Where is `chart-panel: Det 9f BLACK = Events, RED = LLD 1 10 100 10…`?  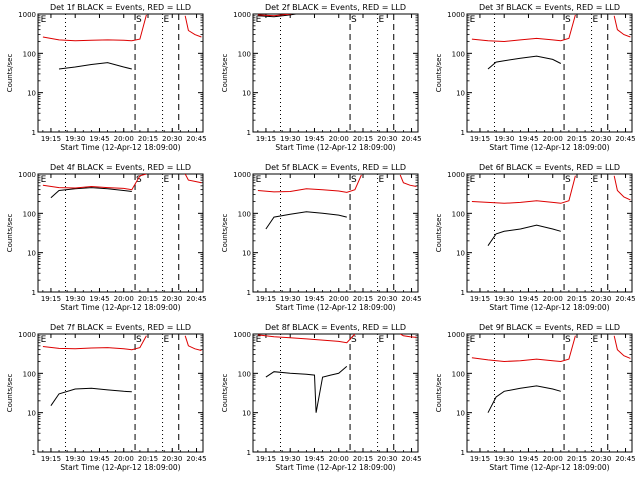 chart-panel: Det 9f BLACK = Events, RED = LLD 1 10 100 10… is located at coordinates (535, 397).